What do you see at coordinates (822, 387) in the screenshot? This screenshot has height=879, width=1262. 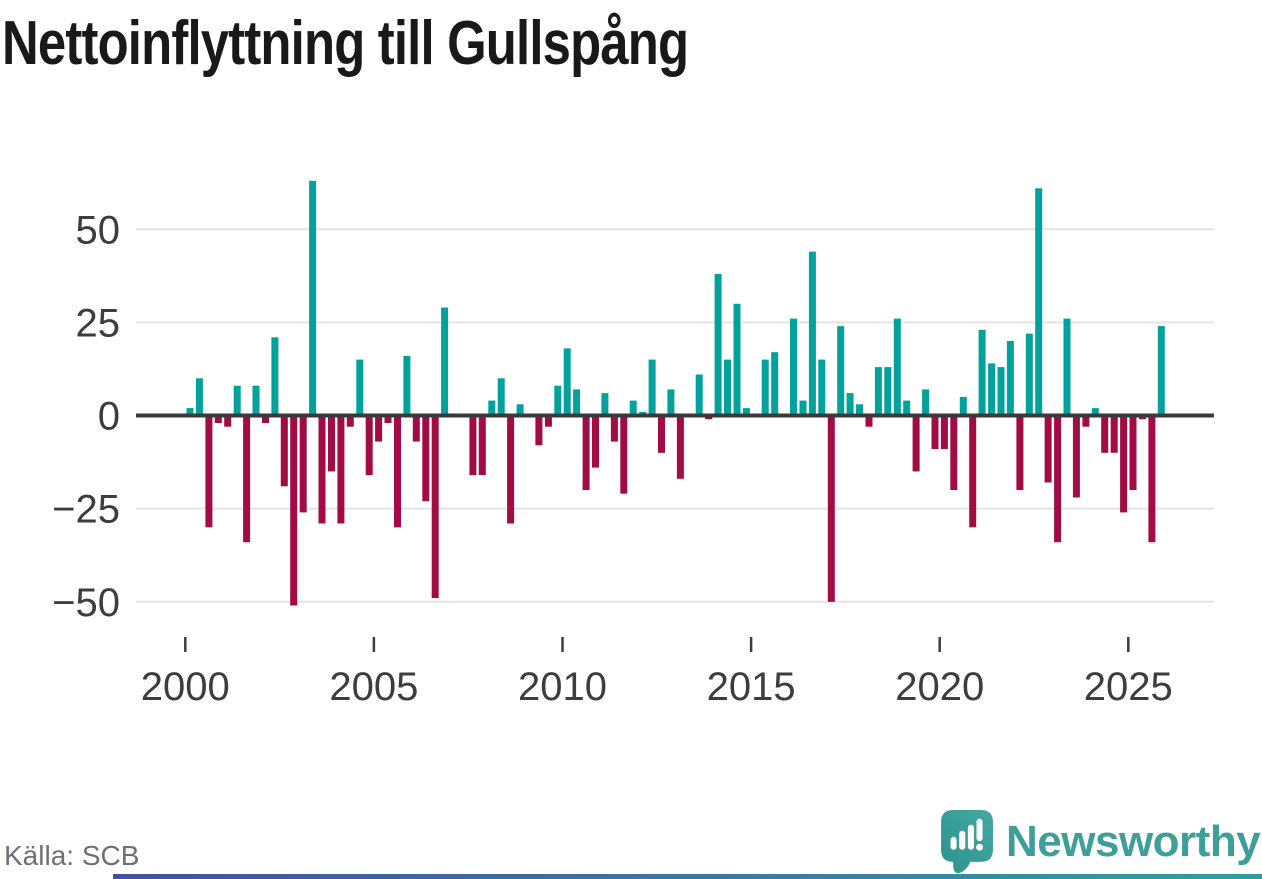 I see `bar-2016-Q4` at bounding box center [822, 387].